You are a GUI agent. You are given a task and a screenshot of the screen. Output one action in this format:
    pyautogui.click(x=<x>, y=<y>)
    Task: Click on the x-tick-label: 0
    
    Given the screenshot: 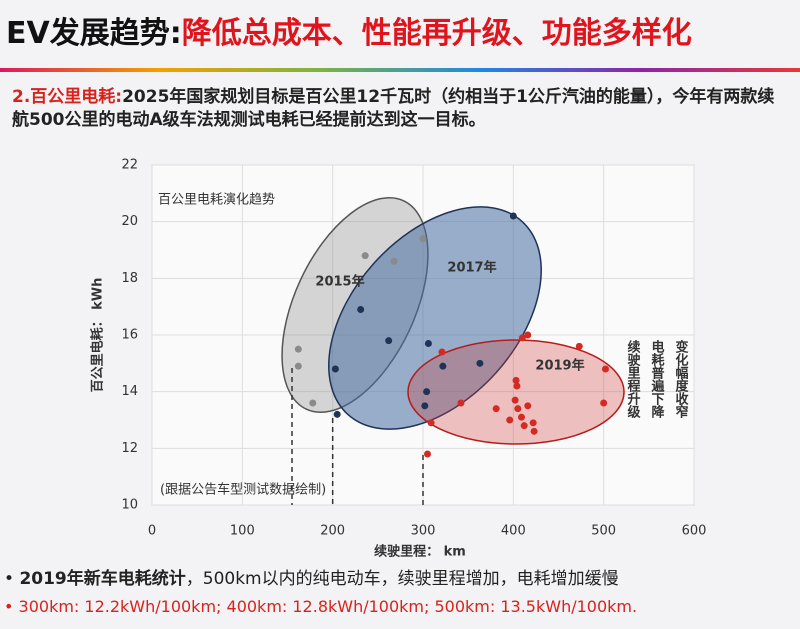 What is the action you would take?
    pyautogui.click(x=152, y=531)
    